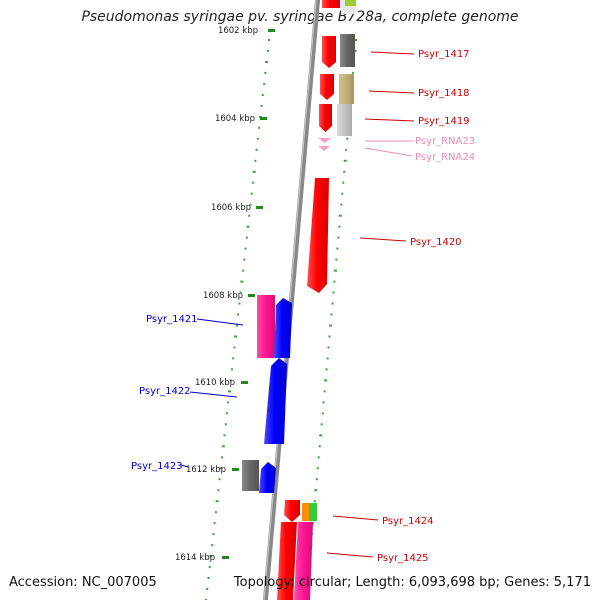  What do you see at coordinates (235, 119) in the screenshot?
I see `scale-label: 1604 kbp` at bounding box center [235, 119].